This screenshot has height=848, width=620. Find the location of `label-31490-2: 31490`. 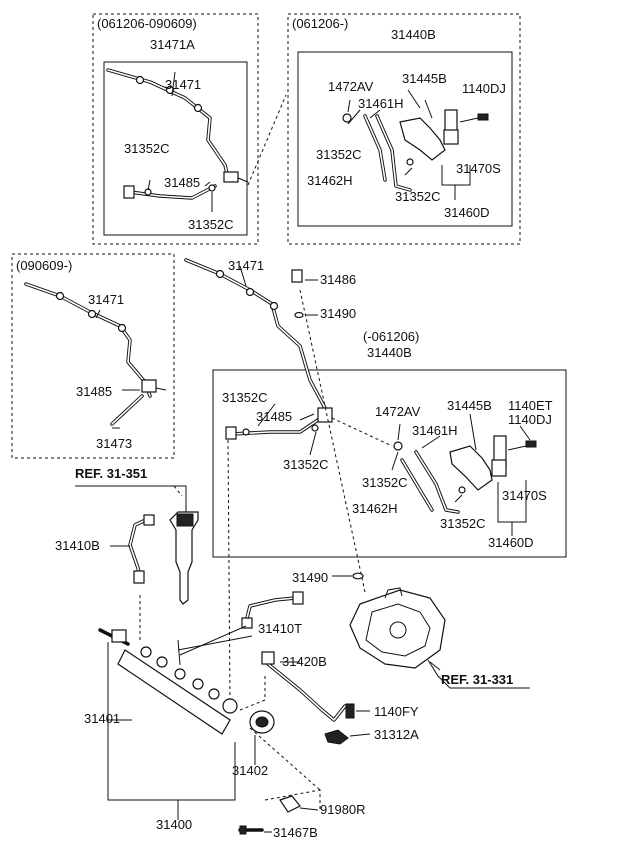

label-31490-2: 31490 is located at coordinates (310, 577).